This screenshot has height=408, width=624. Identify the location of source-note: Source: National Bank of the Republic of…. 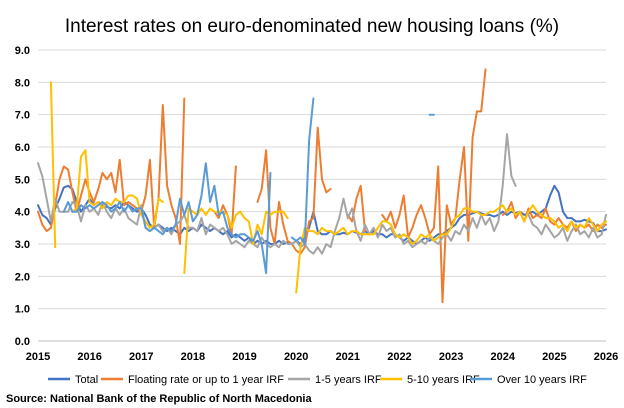
(159, 399).